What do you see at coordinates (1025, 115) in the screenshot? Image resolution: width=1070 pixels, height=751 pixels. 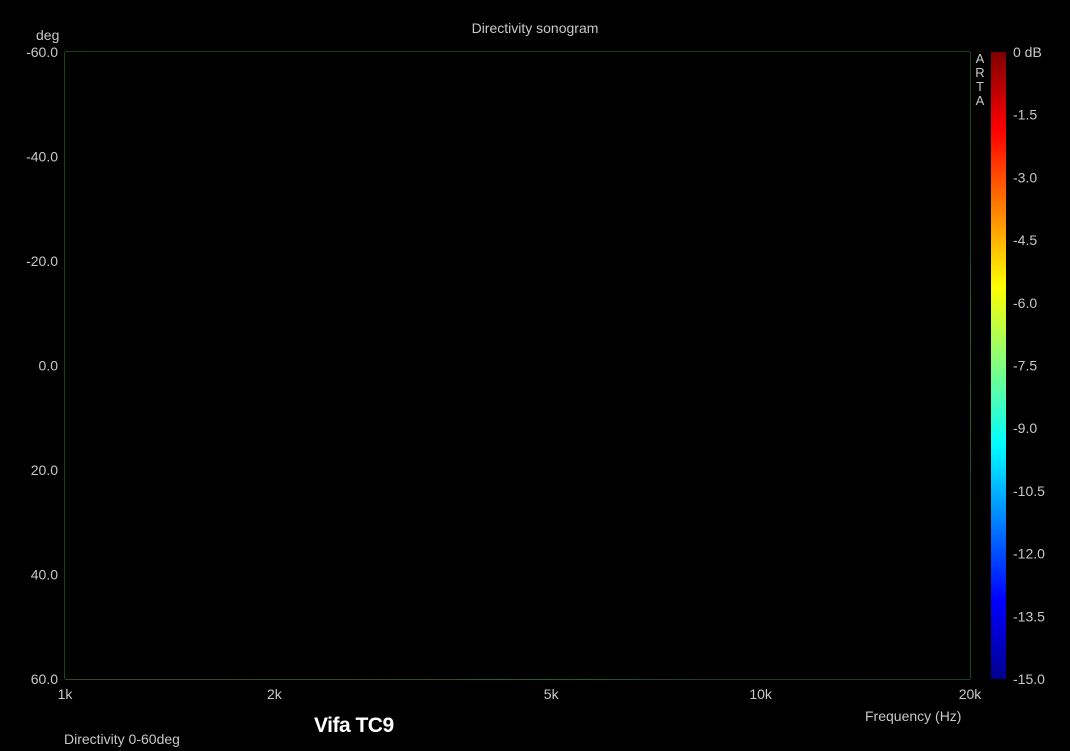 I see `colorbar-tick-label: -1.5` at bounding box center [1025, 115].